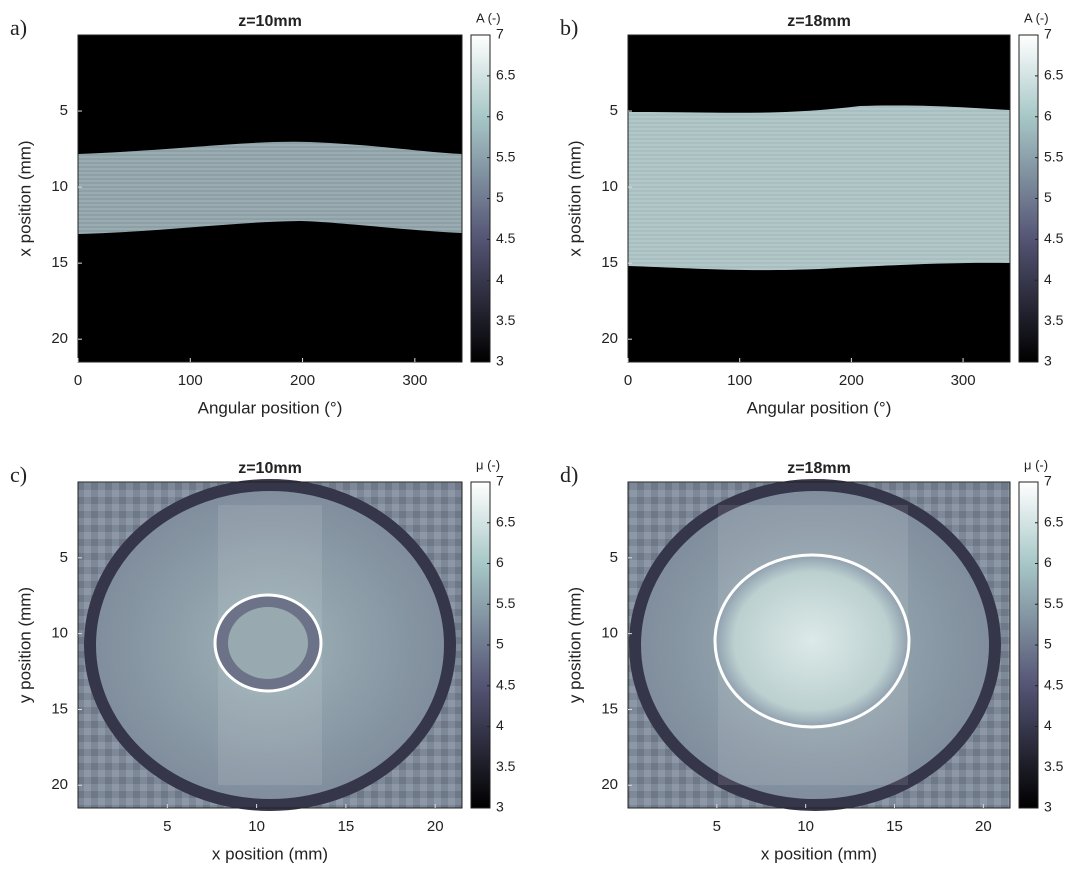  I want to click on panel-label: d), so click(569, 474).